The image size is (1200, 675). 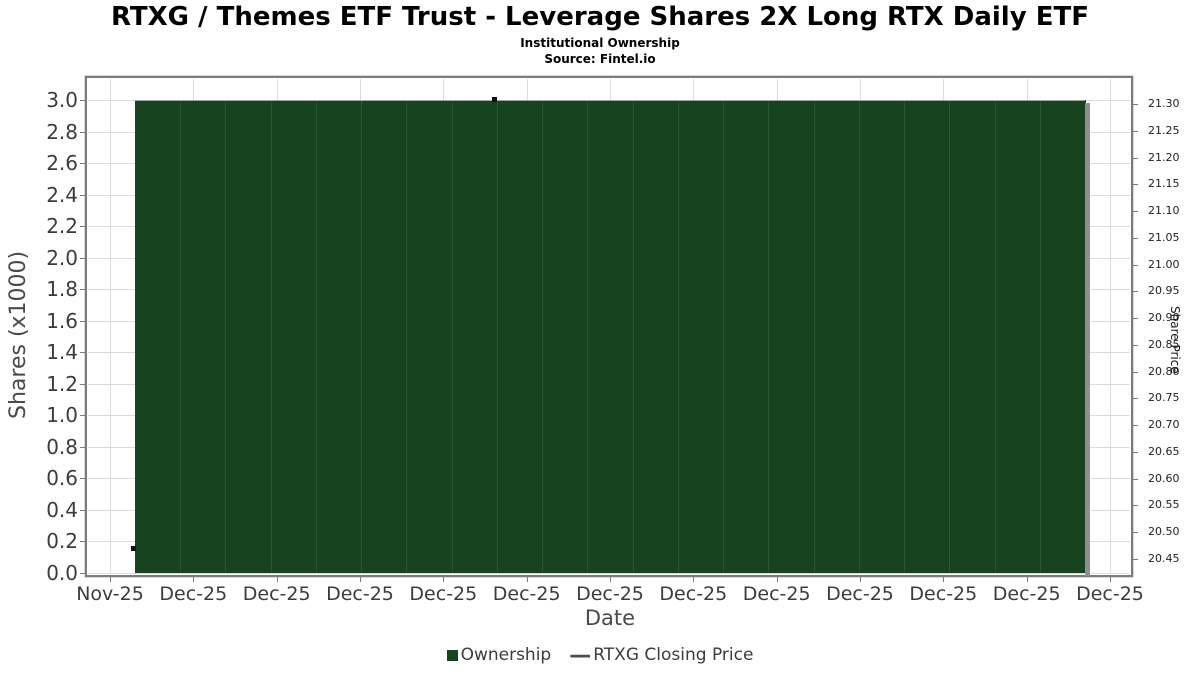 What do you see at coordinates (1164, 211) in the screenshot?
I see `right-axis-tick-label: 21.10` at bounding box center [1164, 211].